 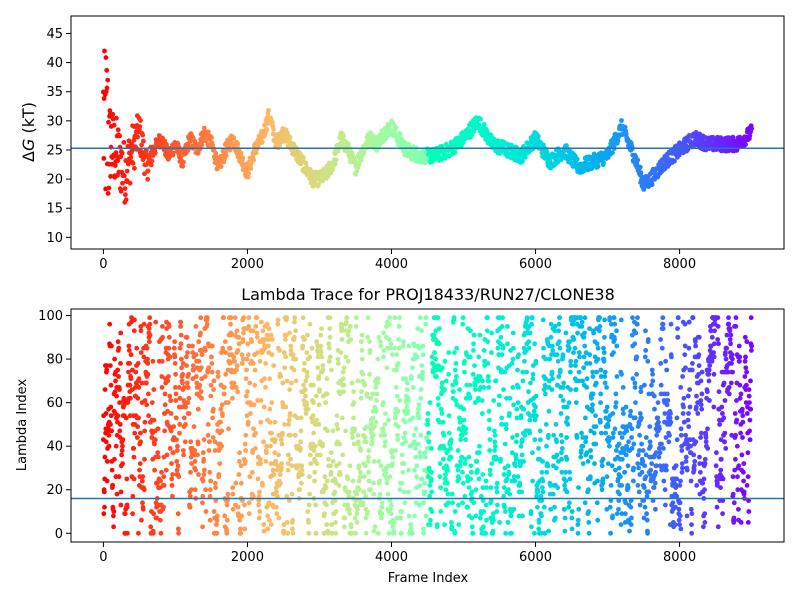 What do you see at coordinates (397, 260) in the screenshot?
I see `top-x-ticks: 0 2000 4000 6000 8000` at bounding box center [397, 260].